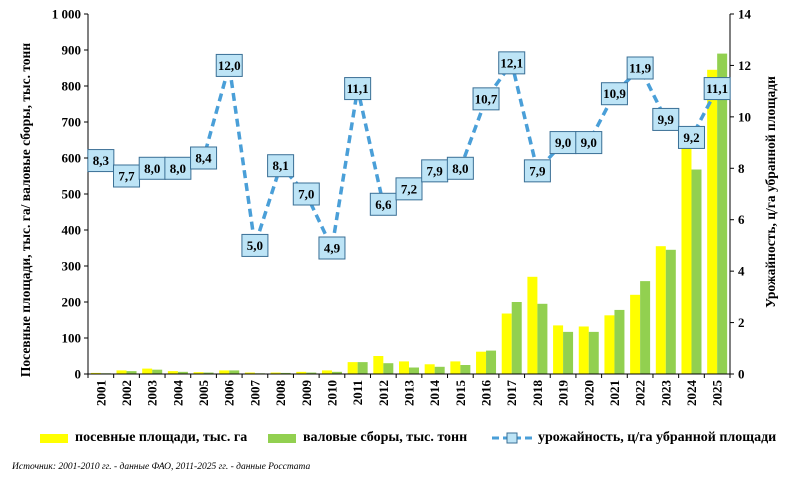 The height and width of the screenshot is (479, 793). I want to click on y-tick-label: 900, so click(72, 50).